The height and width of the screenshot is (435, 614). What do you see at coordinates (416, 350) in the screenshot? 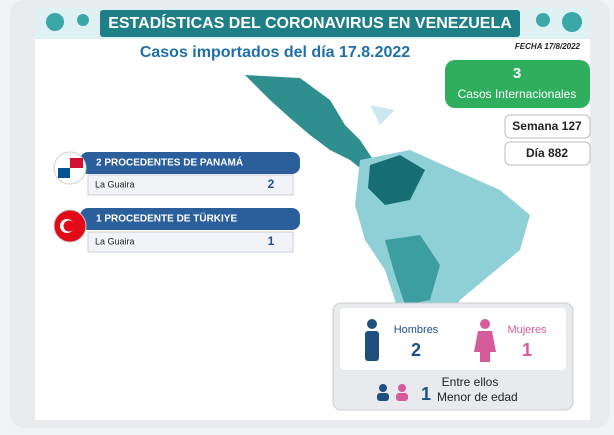
I see `men-count: 2` at bounding box center [416, 350].